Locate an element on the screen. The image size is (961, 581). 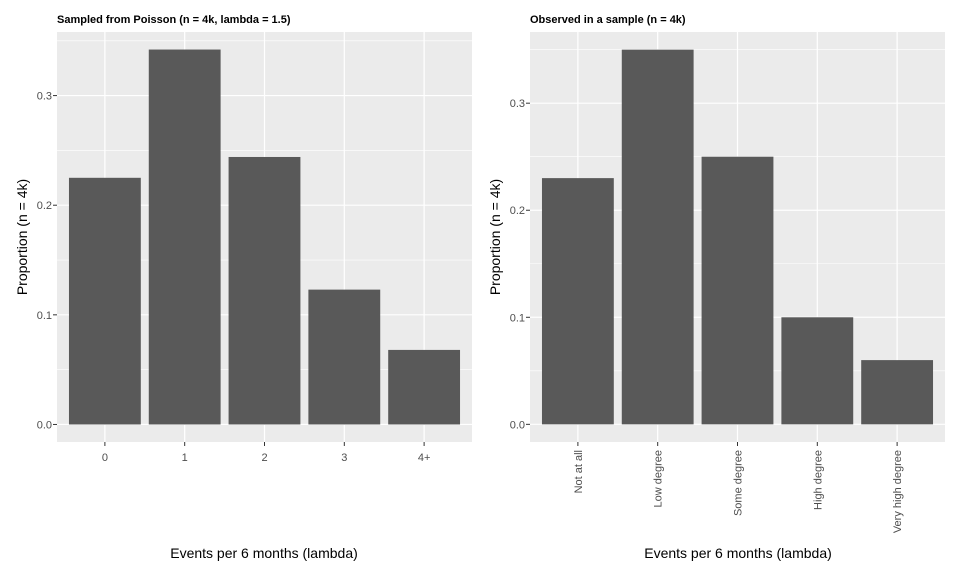
x-tick-label-1-3: High degree is located at coordinates (818, 480).